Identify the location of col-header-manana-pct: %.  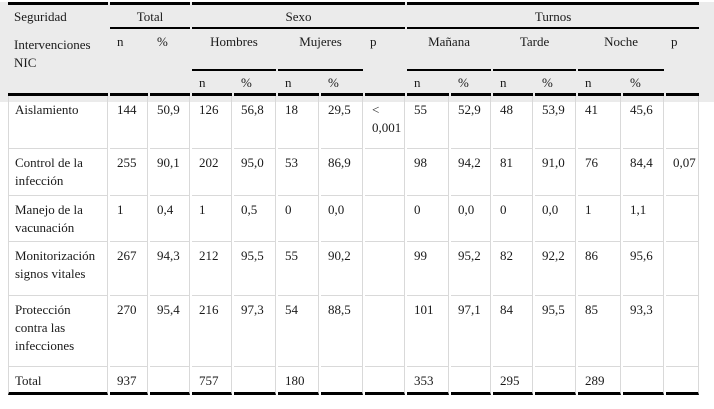
(471, 83).